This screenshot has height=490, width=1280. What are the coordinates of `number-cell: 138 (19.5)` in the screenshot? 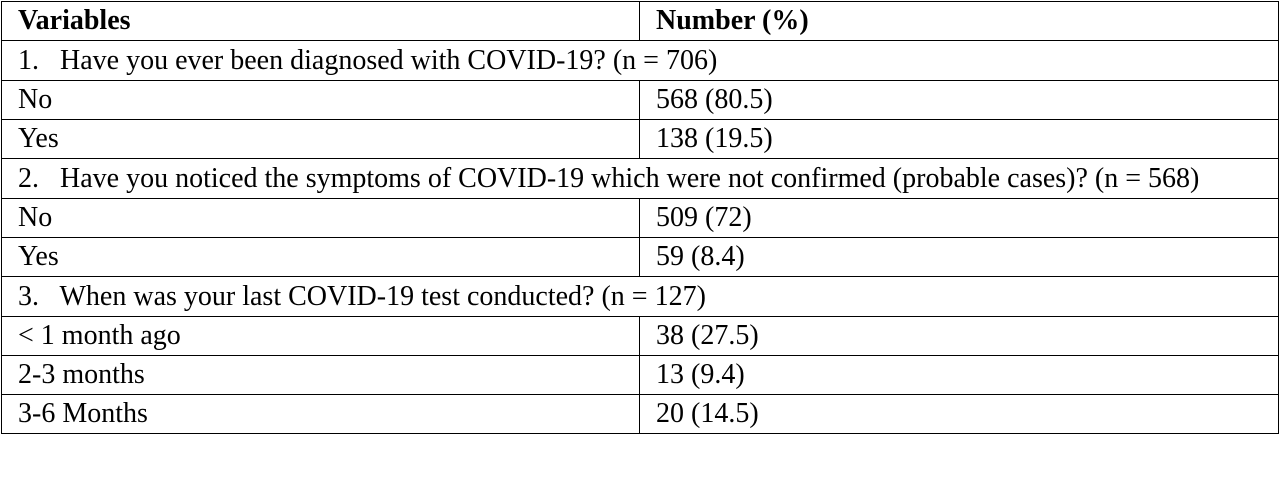 It's located at (959, 139).